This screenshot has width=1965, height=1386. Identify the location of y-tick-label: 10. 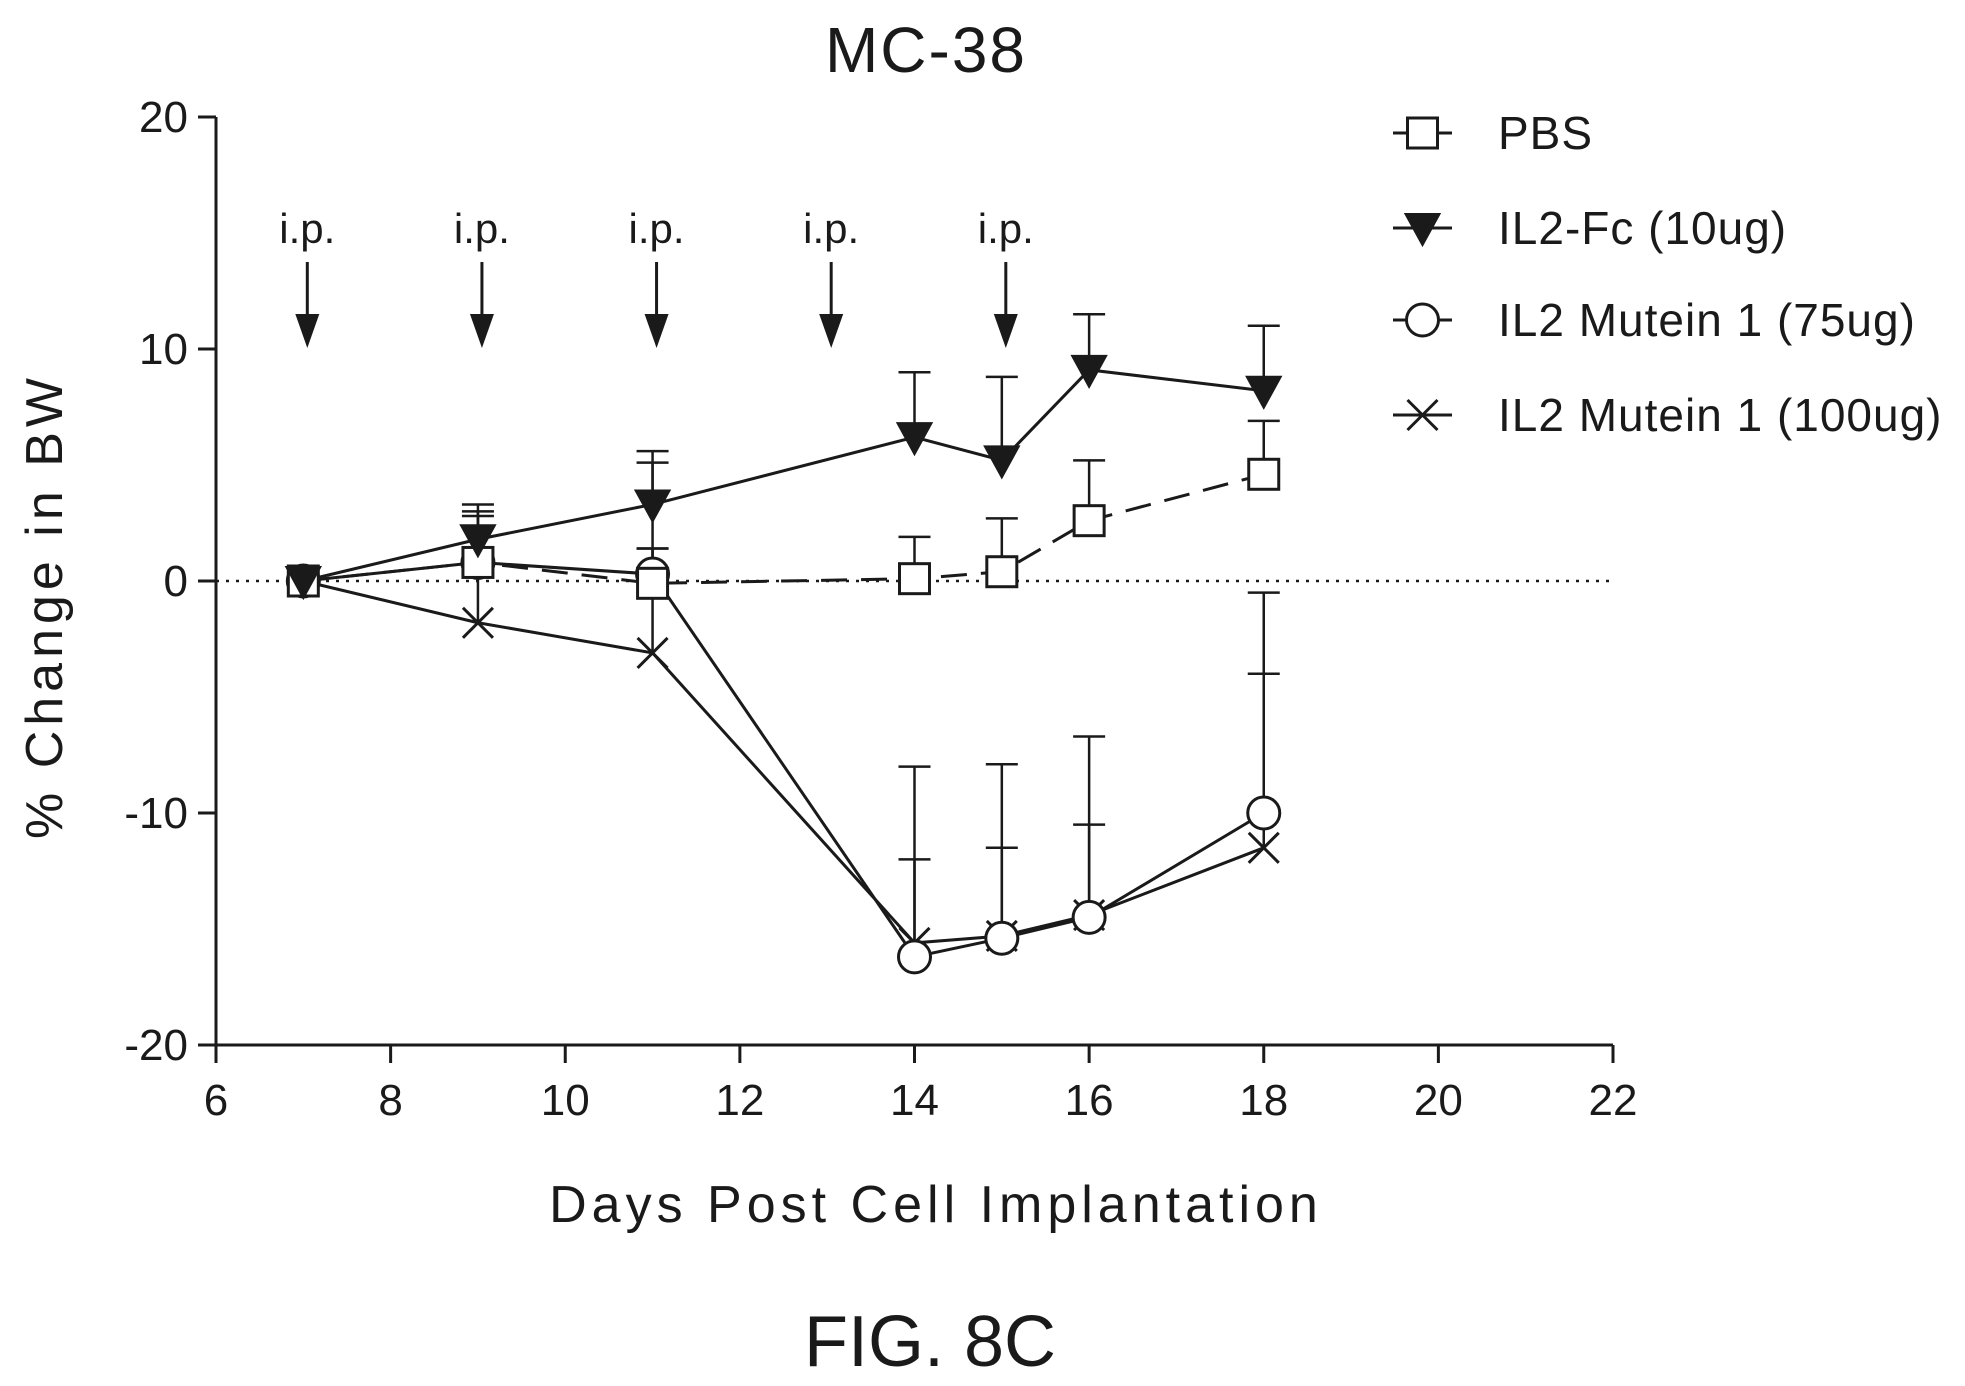
(163, 349).